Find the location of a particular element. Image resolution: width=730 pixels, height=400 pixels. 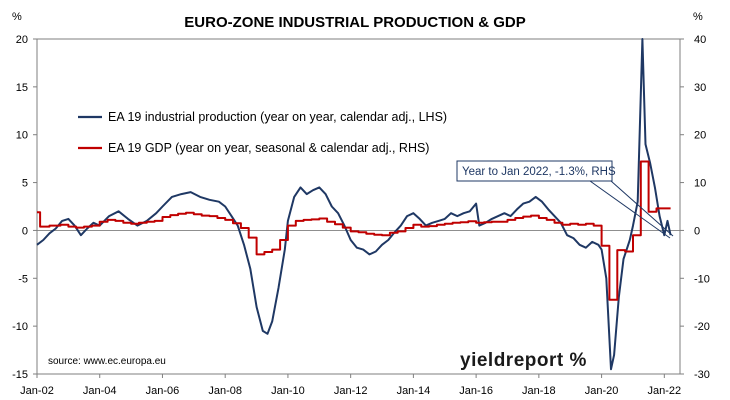

brand-logo: yieldreport % is located at coordinates (523, 360).